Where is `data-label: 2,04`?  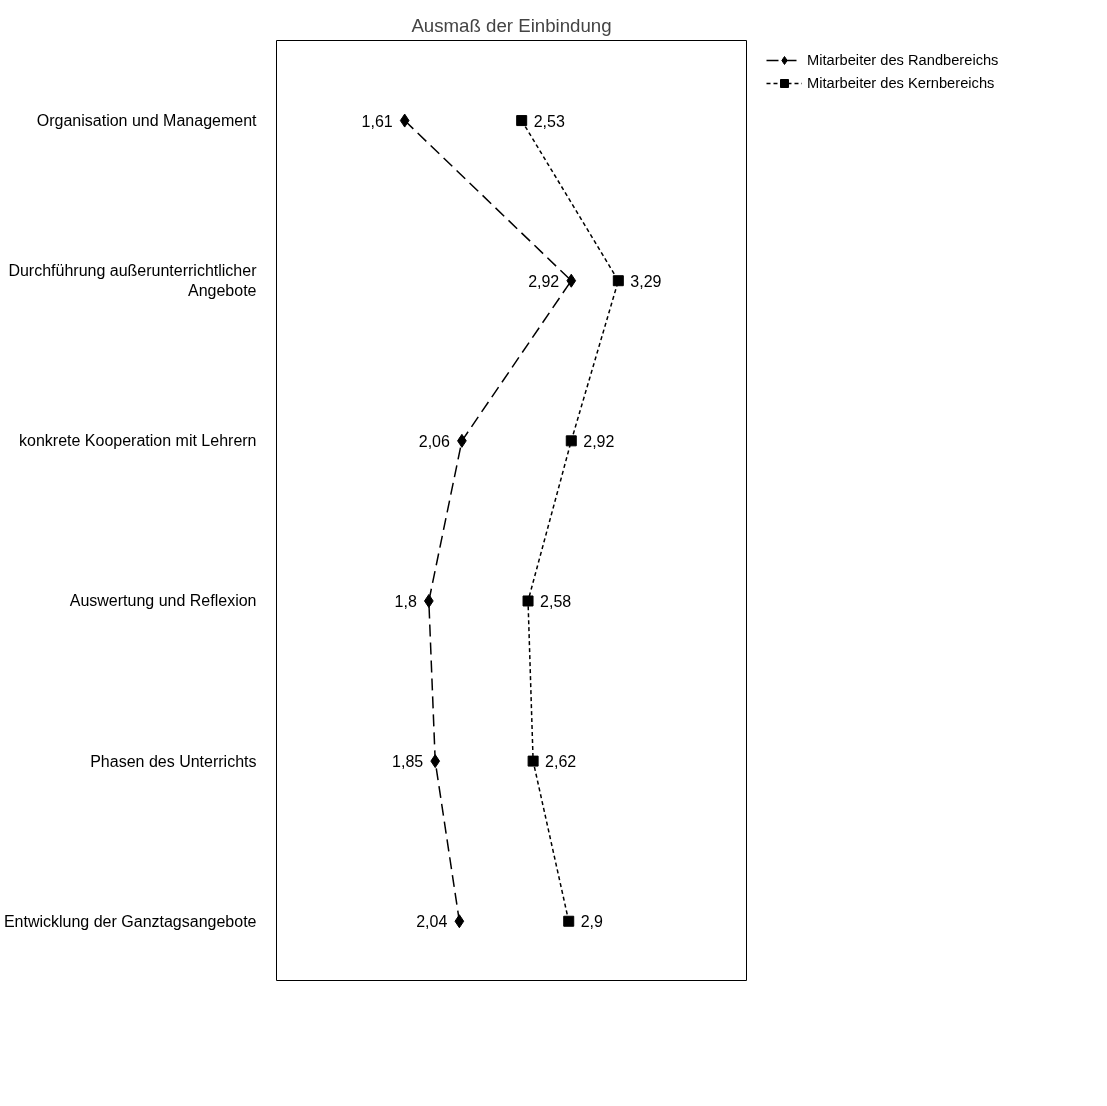
data-label: 2,04 is located at coordinates (432, 922).